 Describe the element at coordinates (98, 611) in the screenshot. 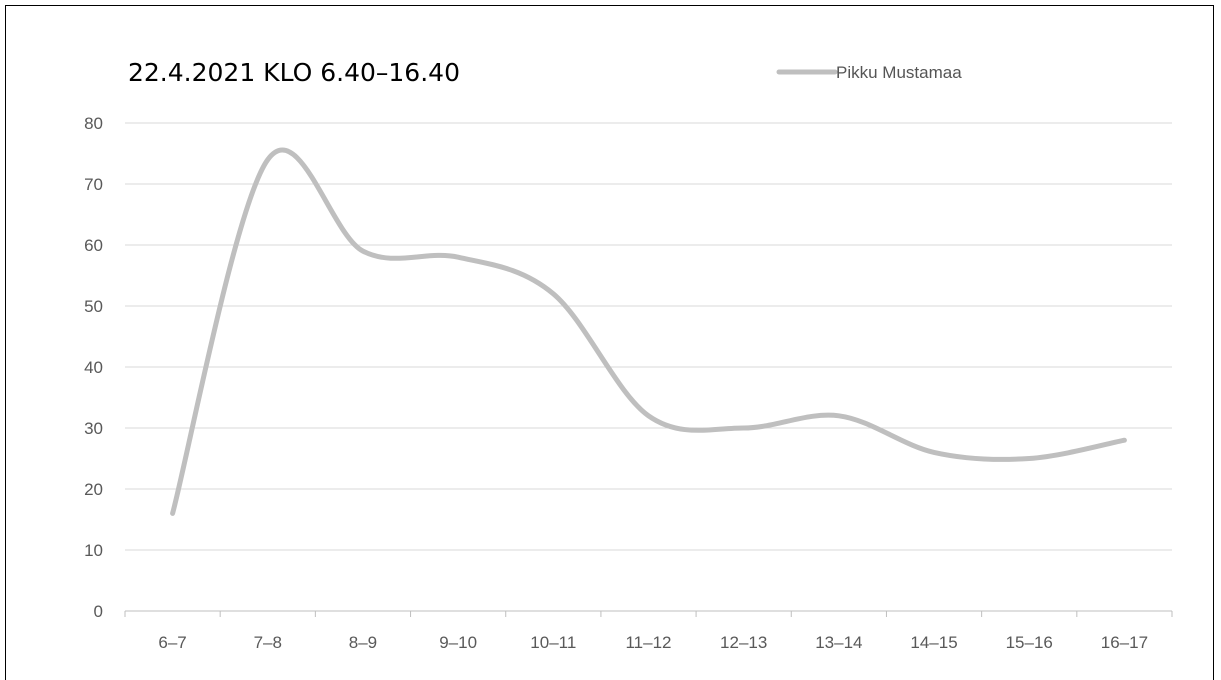

I see `y-tick-label: 0` at that location.